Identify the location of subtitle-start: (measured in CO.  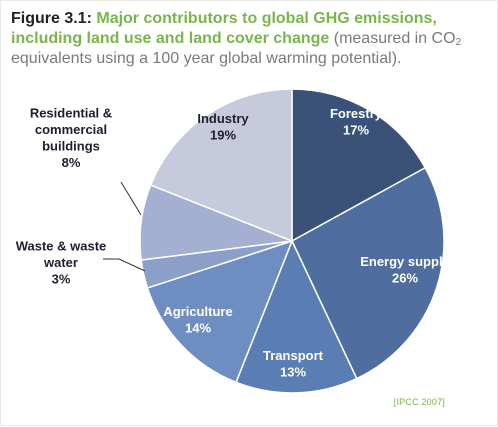
(394, 38).